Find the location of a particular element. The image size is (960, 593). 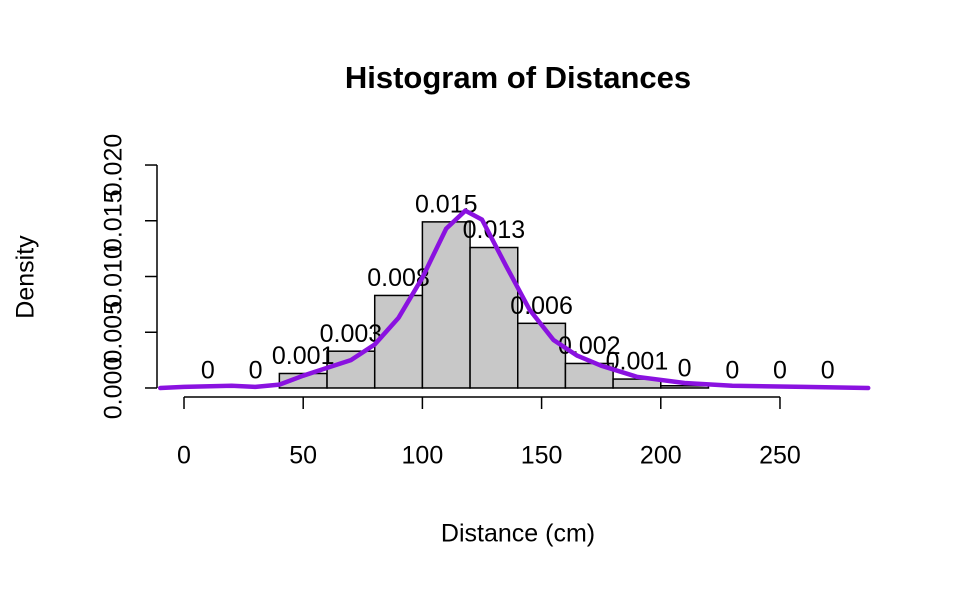

y-tick-label: 0.020 is located at coordinates (114, 165).